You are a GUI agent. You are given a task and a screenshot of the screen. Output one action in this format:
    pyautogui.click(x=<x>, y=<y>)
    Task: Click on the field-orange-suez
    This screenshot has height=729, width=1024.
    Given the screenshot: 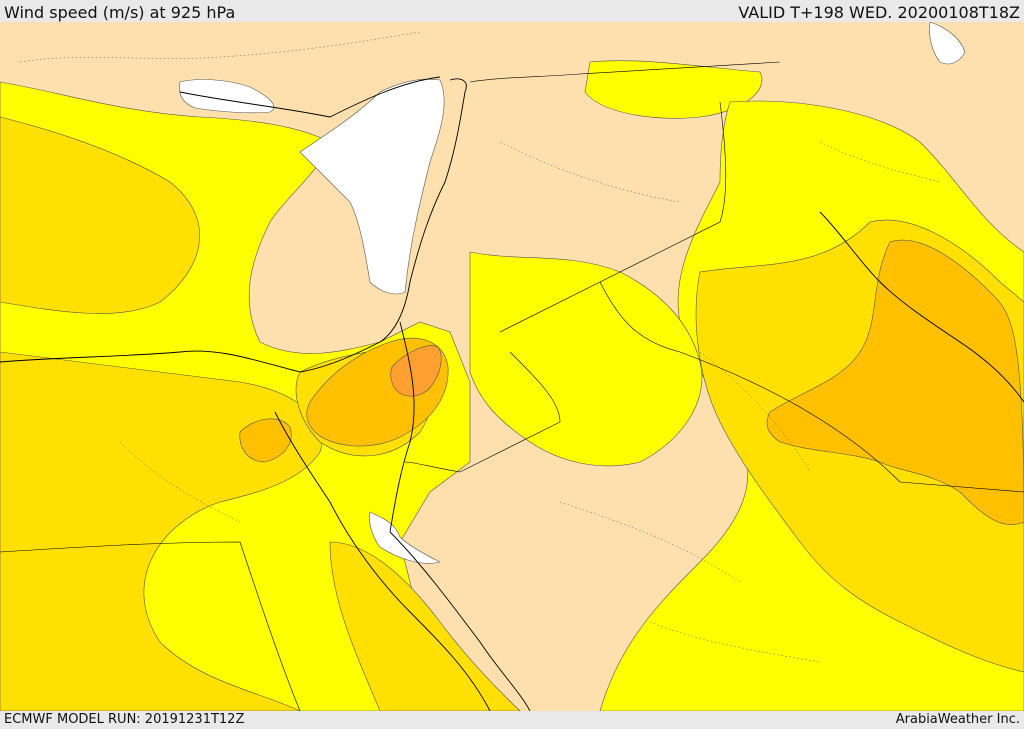 What is the action you would take?
    pyautogui.click(x=265, y=440)
    